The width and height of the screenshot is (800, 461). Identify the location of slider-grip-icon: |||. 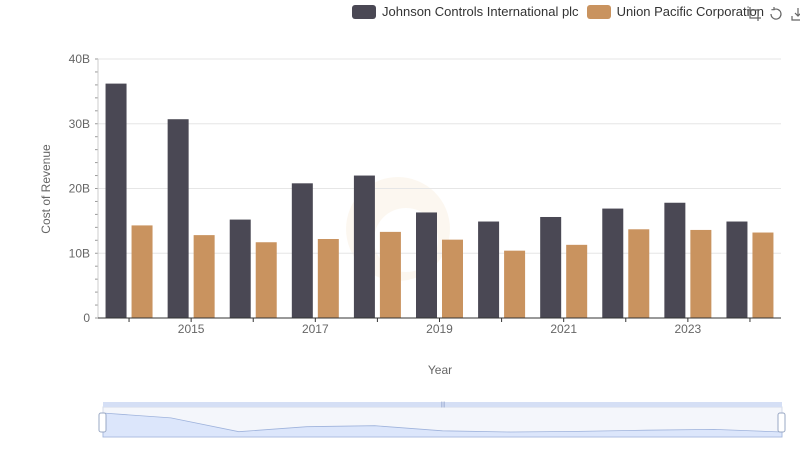
(443, 405).